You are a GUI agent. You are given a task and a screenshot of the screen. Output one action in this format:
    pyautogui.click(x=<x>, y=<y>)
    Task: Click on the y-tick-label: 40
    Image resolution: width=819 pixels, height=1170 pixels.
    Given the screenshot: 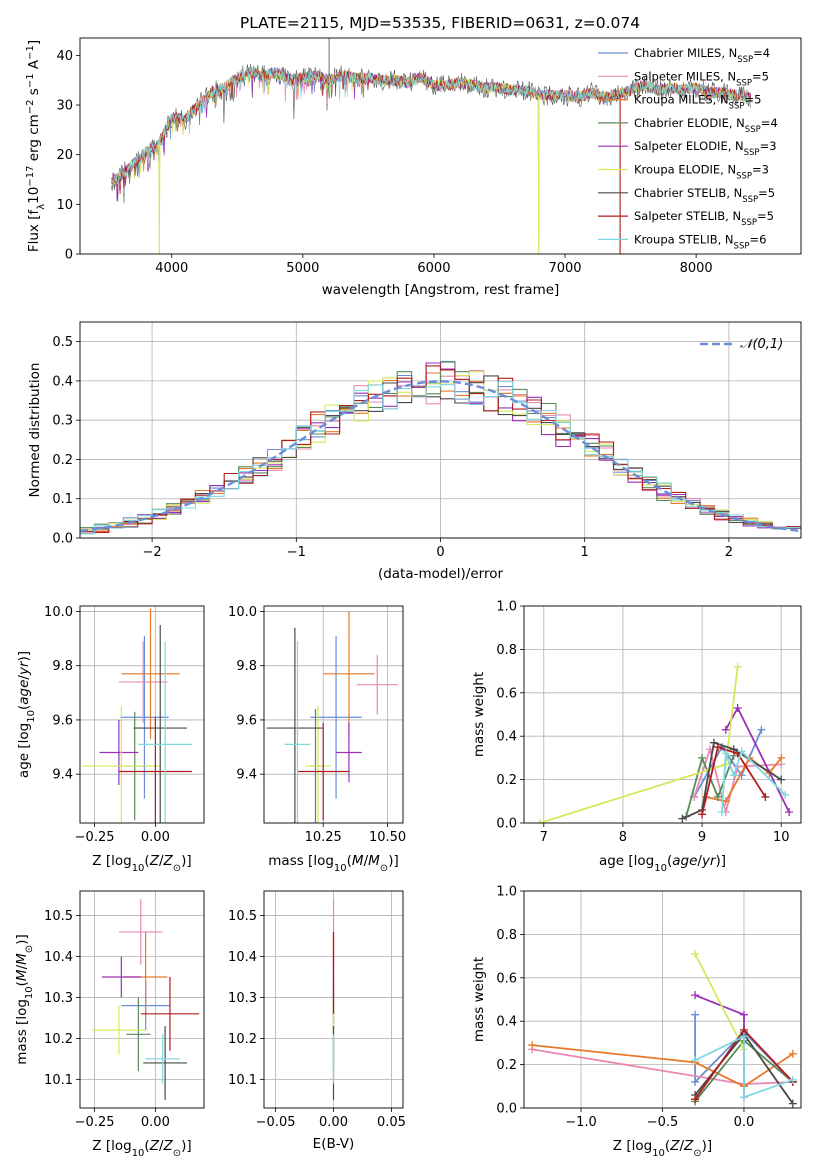 What is the action you would take?
    pyautogui.click(x=64, y=56)
    